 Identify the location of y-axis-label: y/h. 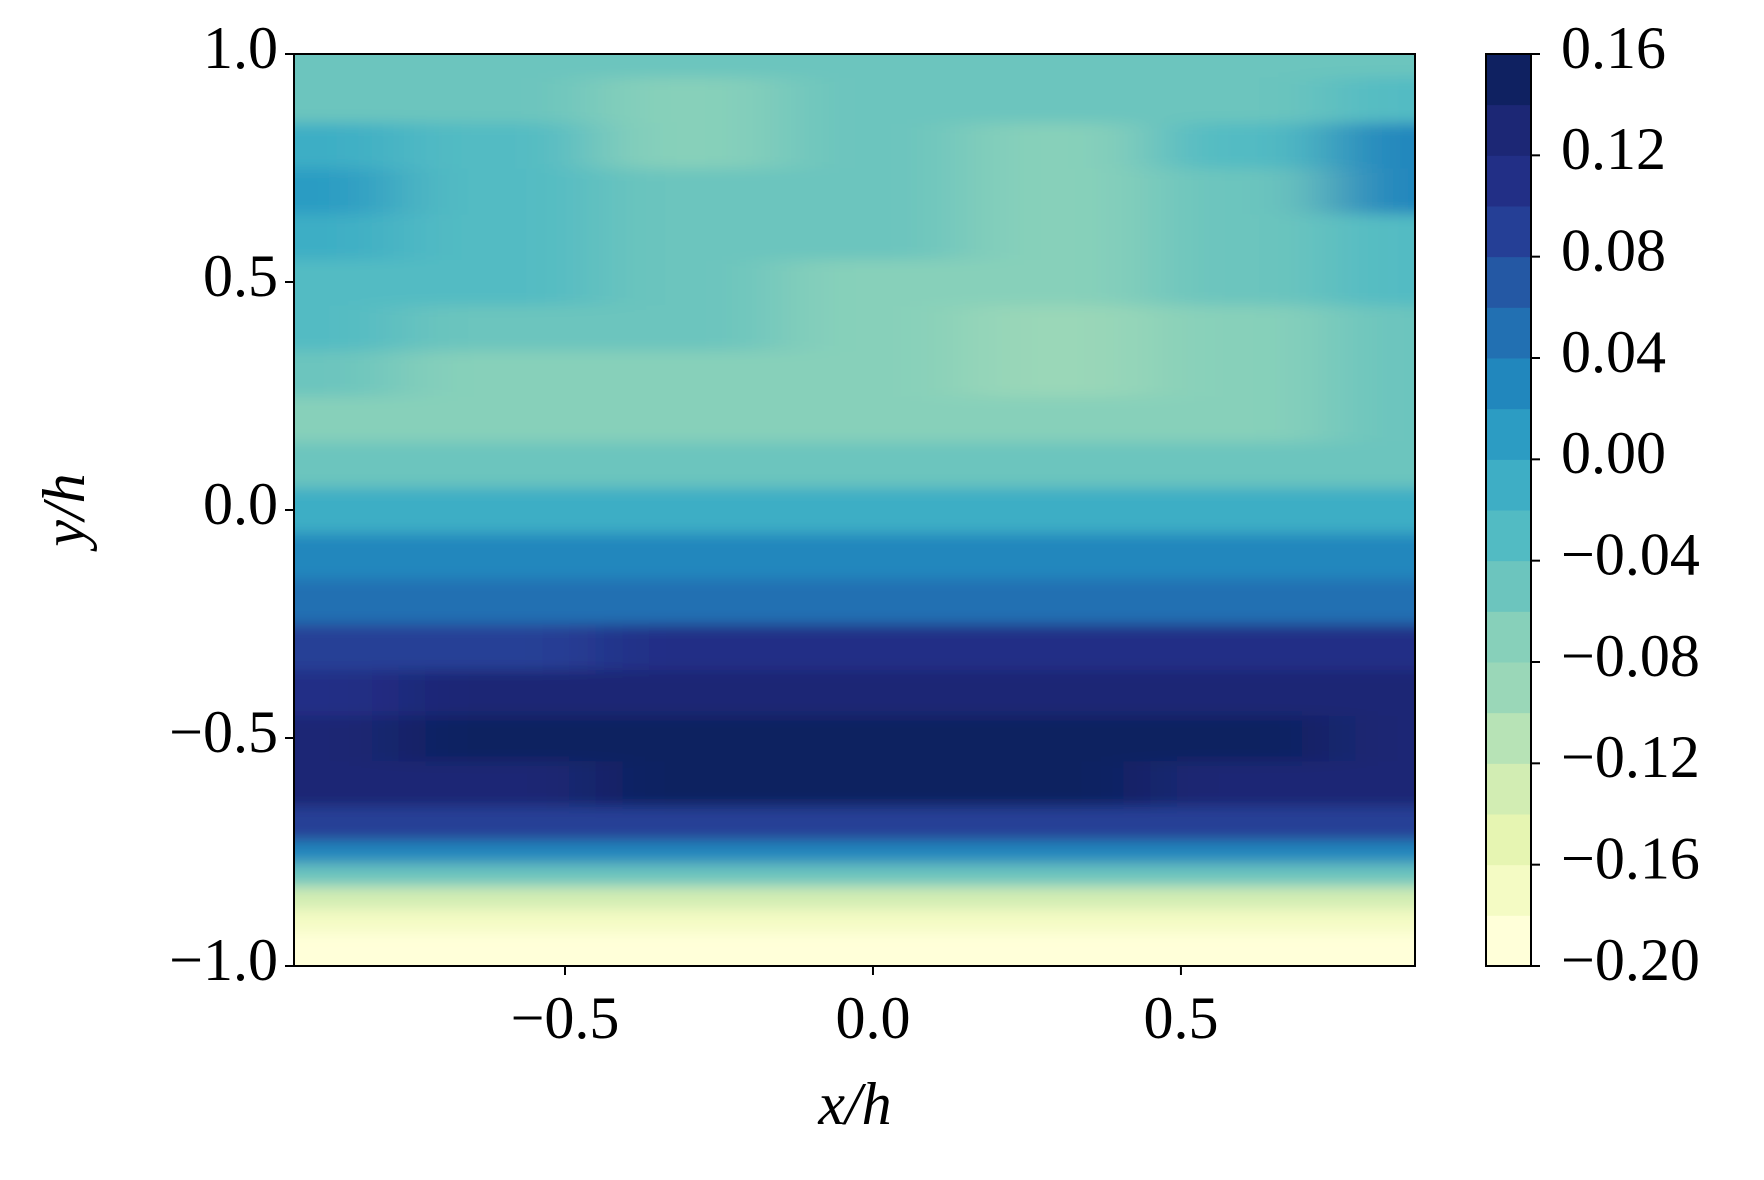
(64, 512).